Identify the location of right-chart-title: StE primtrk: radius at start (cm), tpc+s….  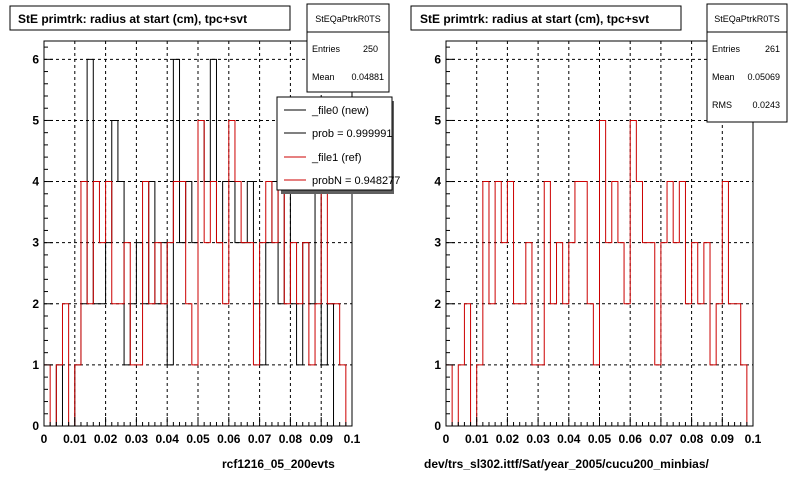
(534, 19).